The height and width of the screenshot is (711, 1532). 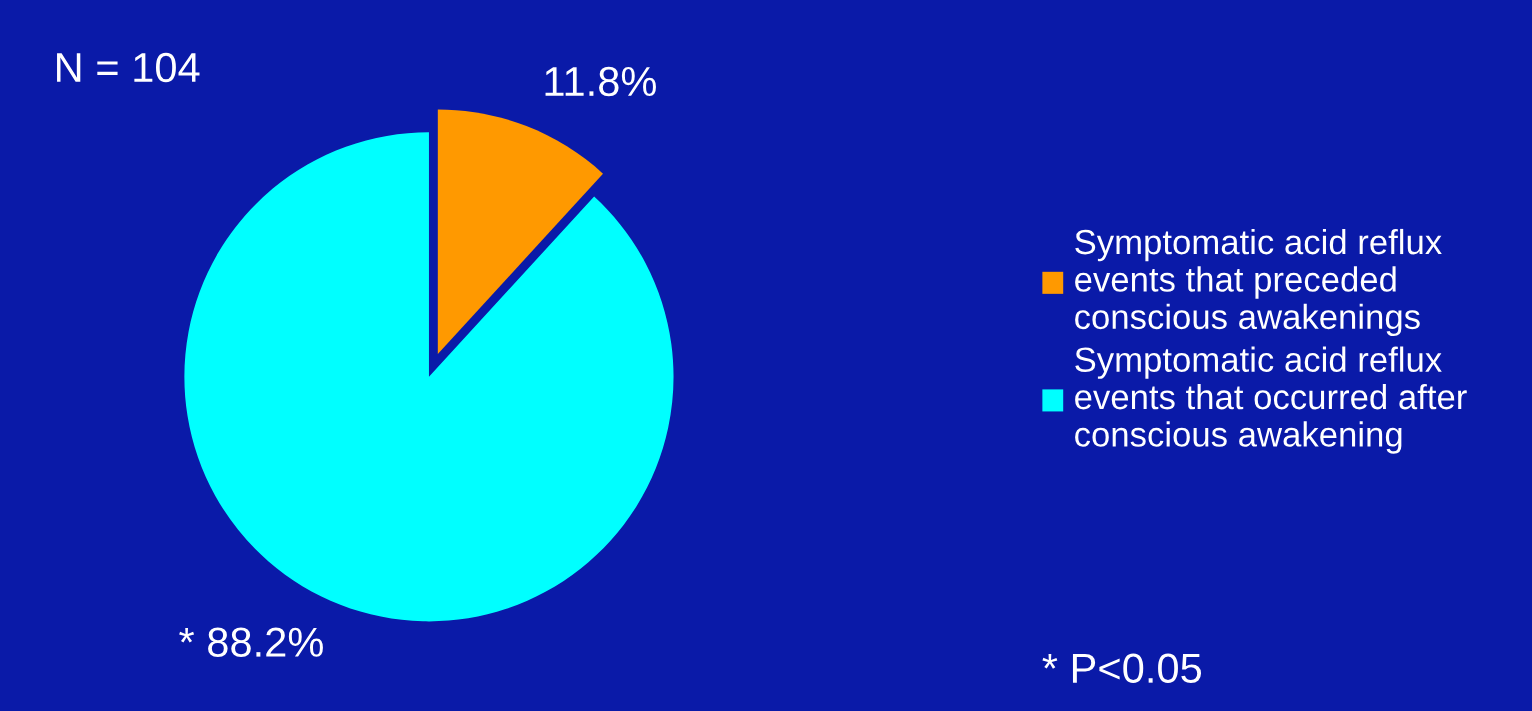 What do you see at coordinates (251, 642) in the screenshot?
I see `data-label: * 88.2%` at bounding box center [251, 642].